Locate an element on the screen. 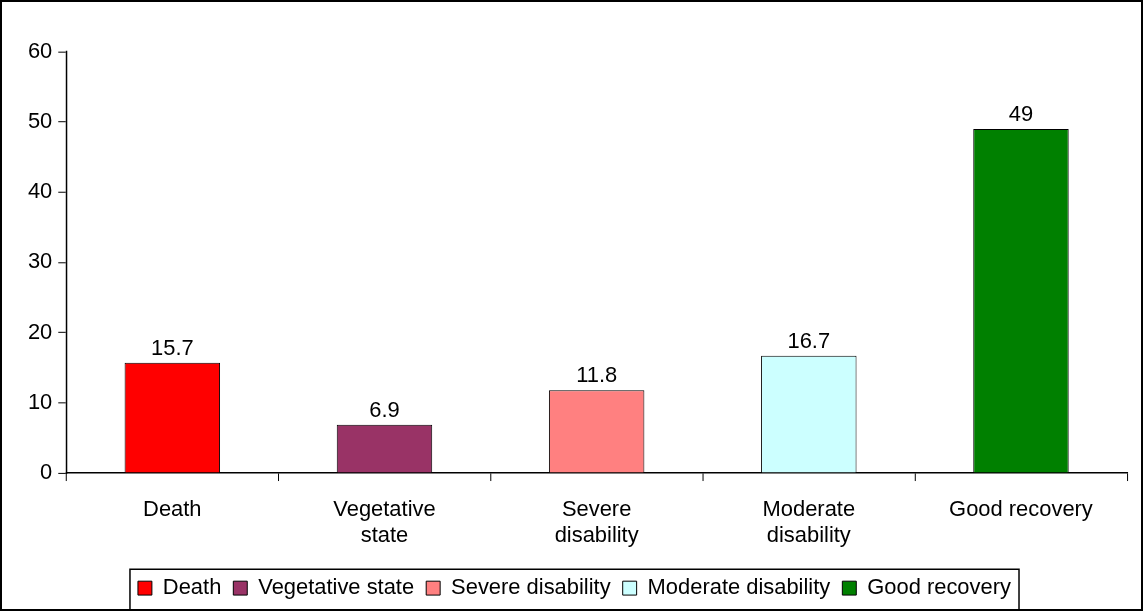 This screenshot has width=1147, height=615. y-tick-label: 0 is located at coordinates (46, 472).